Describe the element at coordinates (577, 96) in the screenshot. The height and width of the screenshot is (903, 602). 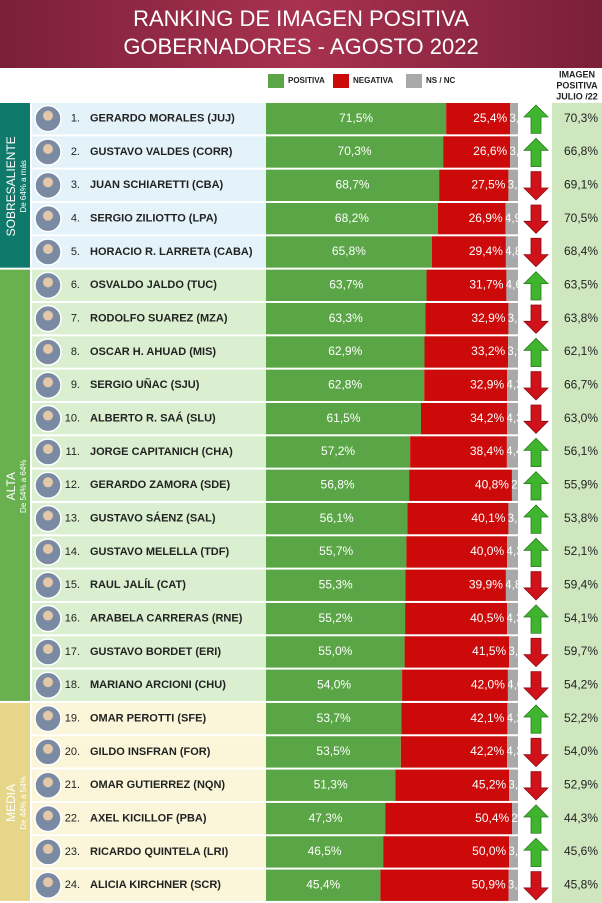
I see `previous-header: JULIO /22` at that location.